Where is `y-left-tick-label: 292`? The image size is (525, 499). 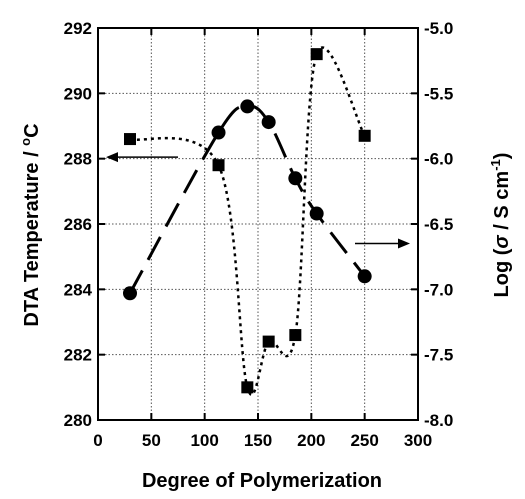 y-left-tick-label: 292 is located at coordinates (78, 28).